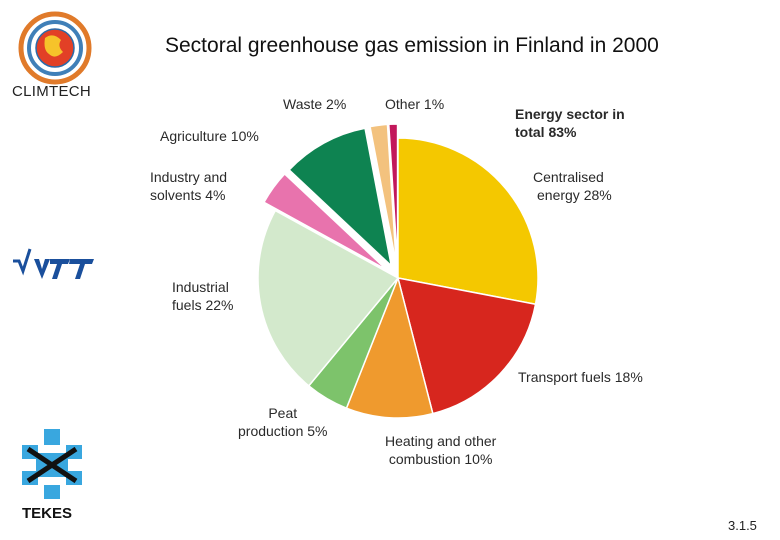 This screenshot has width=780, height=540. Describe the element at coordinates (53, 263) in the screenshot. I see `vtt-logo` at that location.